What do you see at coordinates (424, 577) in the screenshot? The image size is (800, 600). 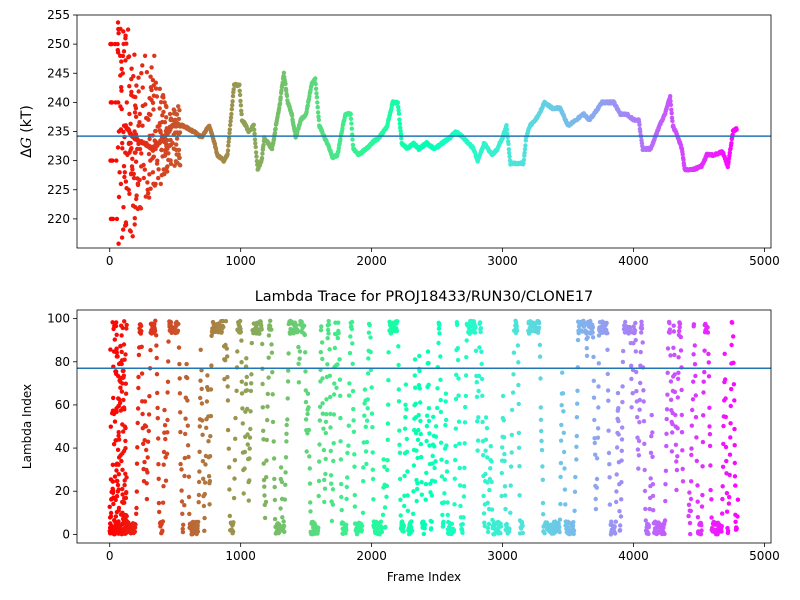 I see `lambda-x-axis-label: Frame Index` at bounding box center [424, 577].